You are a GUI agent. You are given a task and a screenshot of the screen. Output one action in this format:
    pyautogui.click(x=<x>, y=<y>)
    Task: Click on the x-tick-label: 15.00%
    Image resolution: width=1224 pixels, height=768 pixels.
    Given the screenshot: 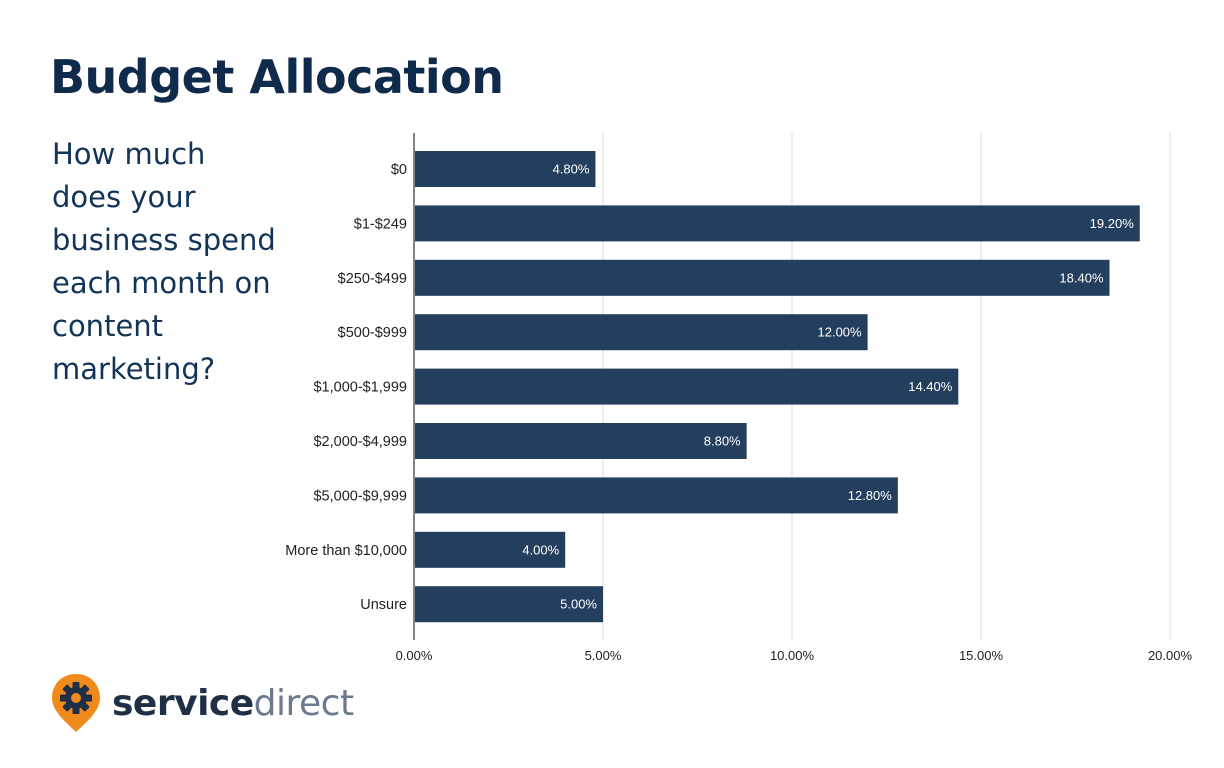 What is the action you would take?
    pyautogui.click(x=981, y=655)
    